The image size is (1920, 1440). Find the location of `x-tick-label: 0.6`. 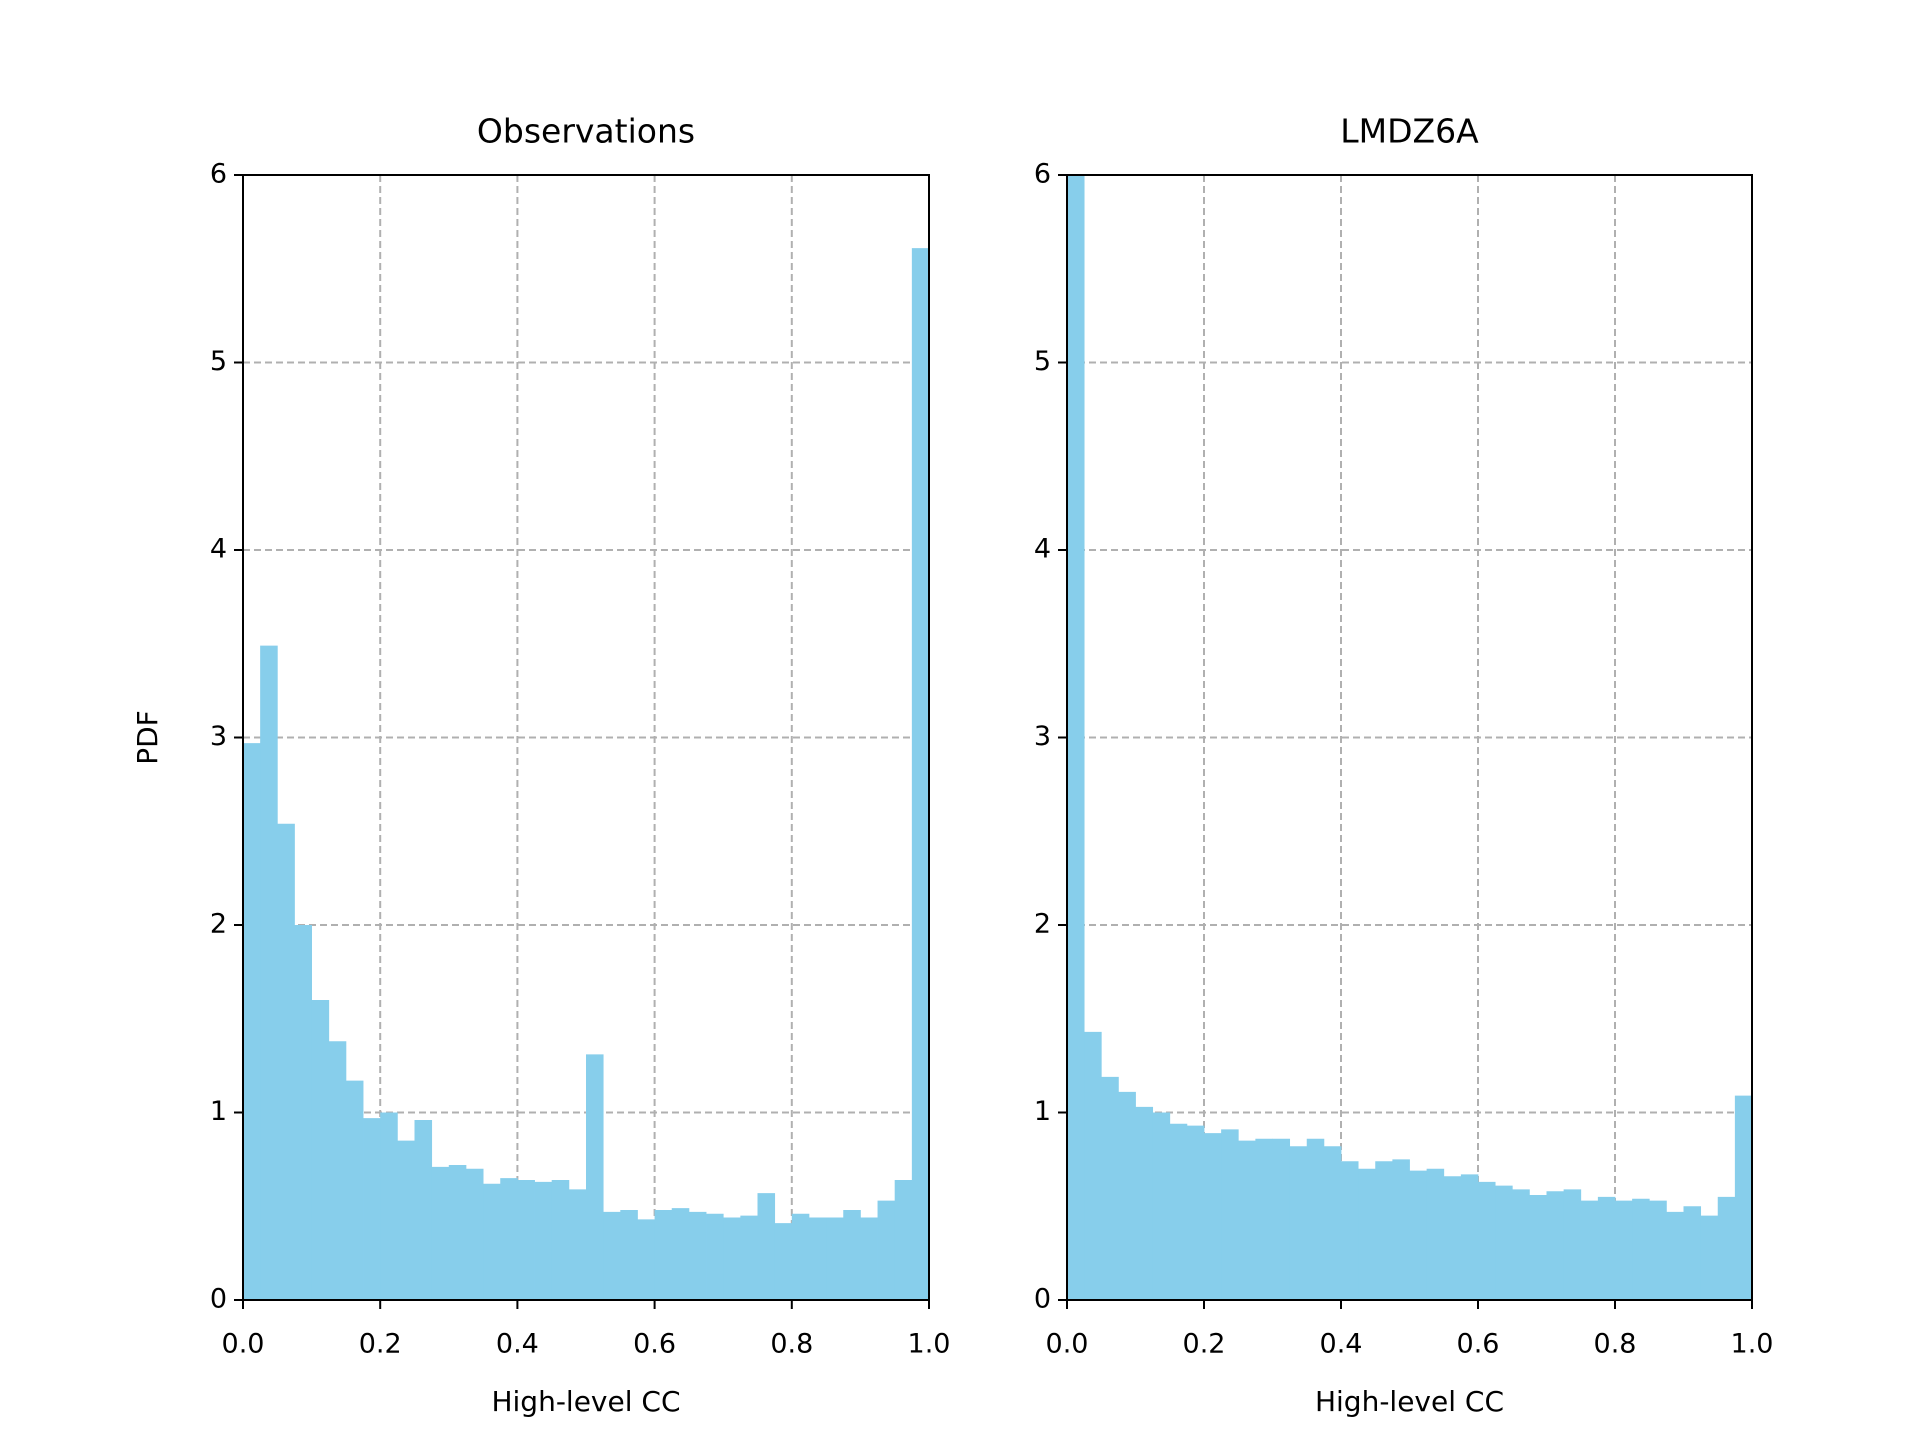

x-tick-label: 0.6 is located at coordinates (654, 1344).